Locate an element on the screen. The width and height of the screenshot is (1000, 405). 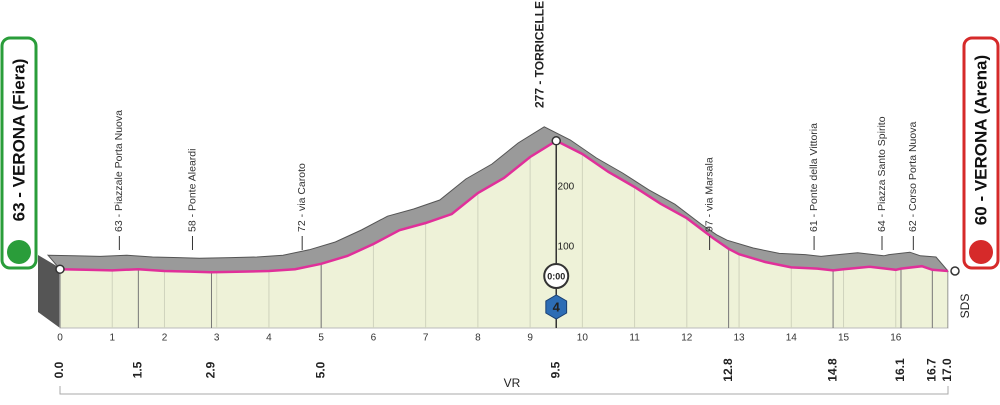
summit-dot is located at coordinates (556, 141).